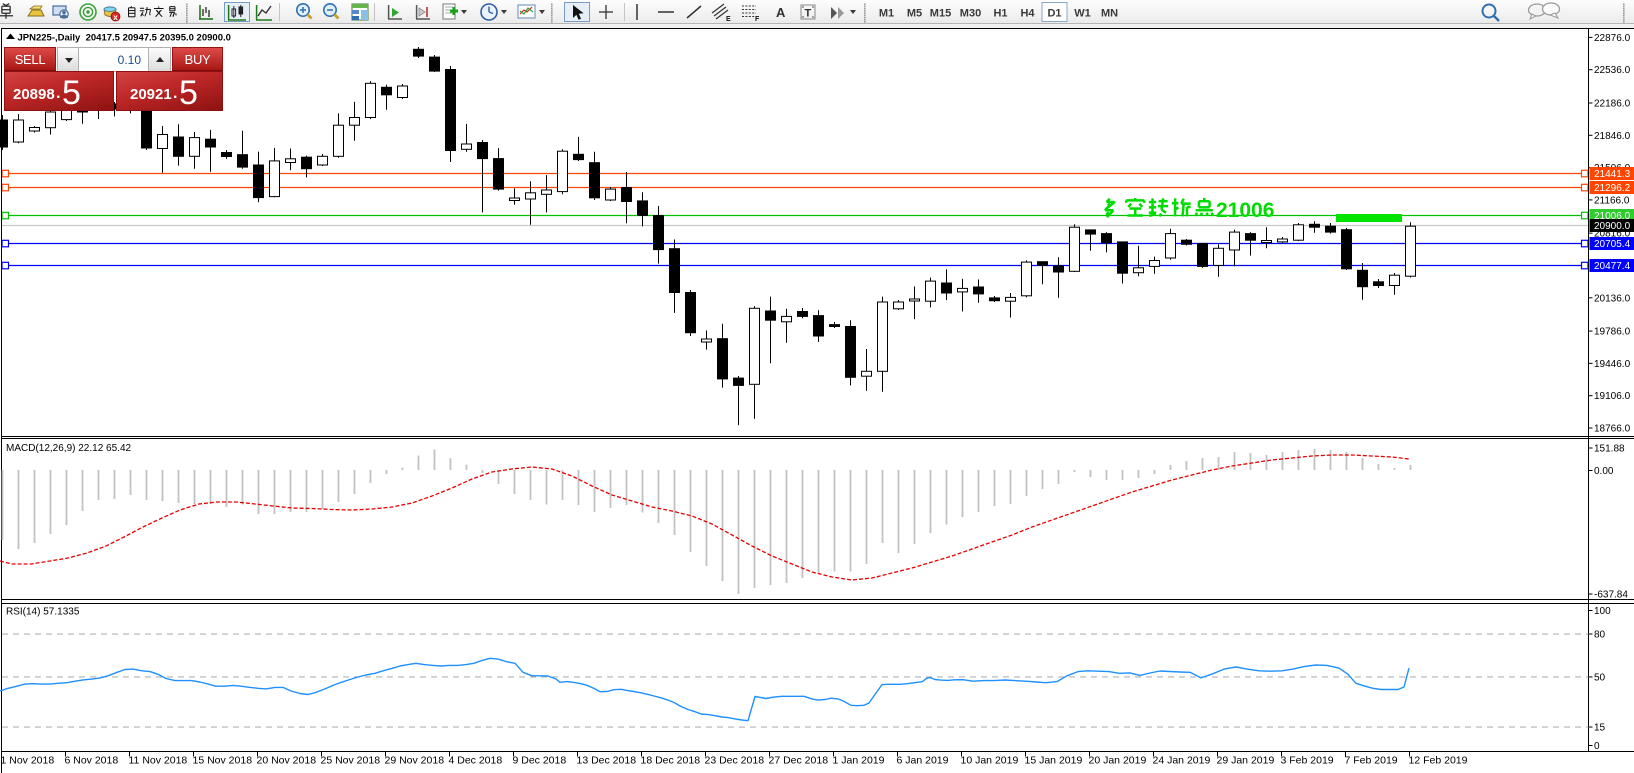 This screenshot has height=773, width=1634. I want to click on svg-text: 25 Nov 2018, so click(351, 761).